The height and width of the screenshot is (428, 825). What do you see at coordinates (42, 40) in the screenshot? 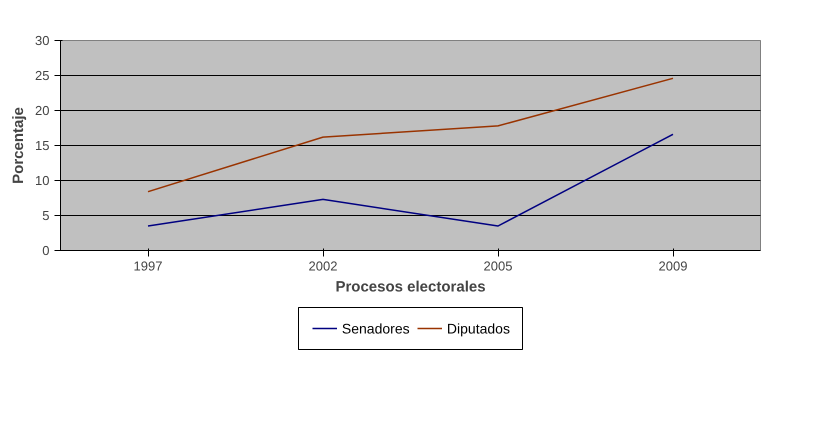
I see `y-tick-label: 30` at bounding box center [42, 40].